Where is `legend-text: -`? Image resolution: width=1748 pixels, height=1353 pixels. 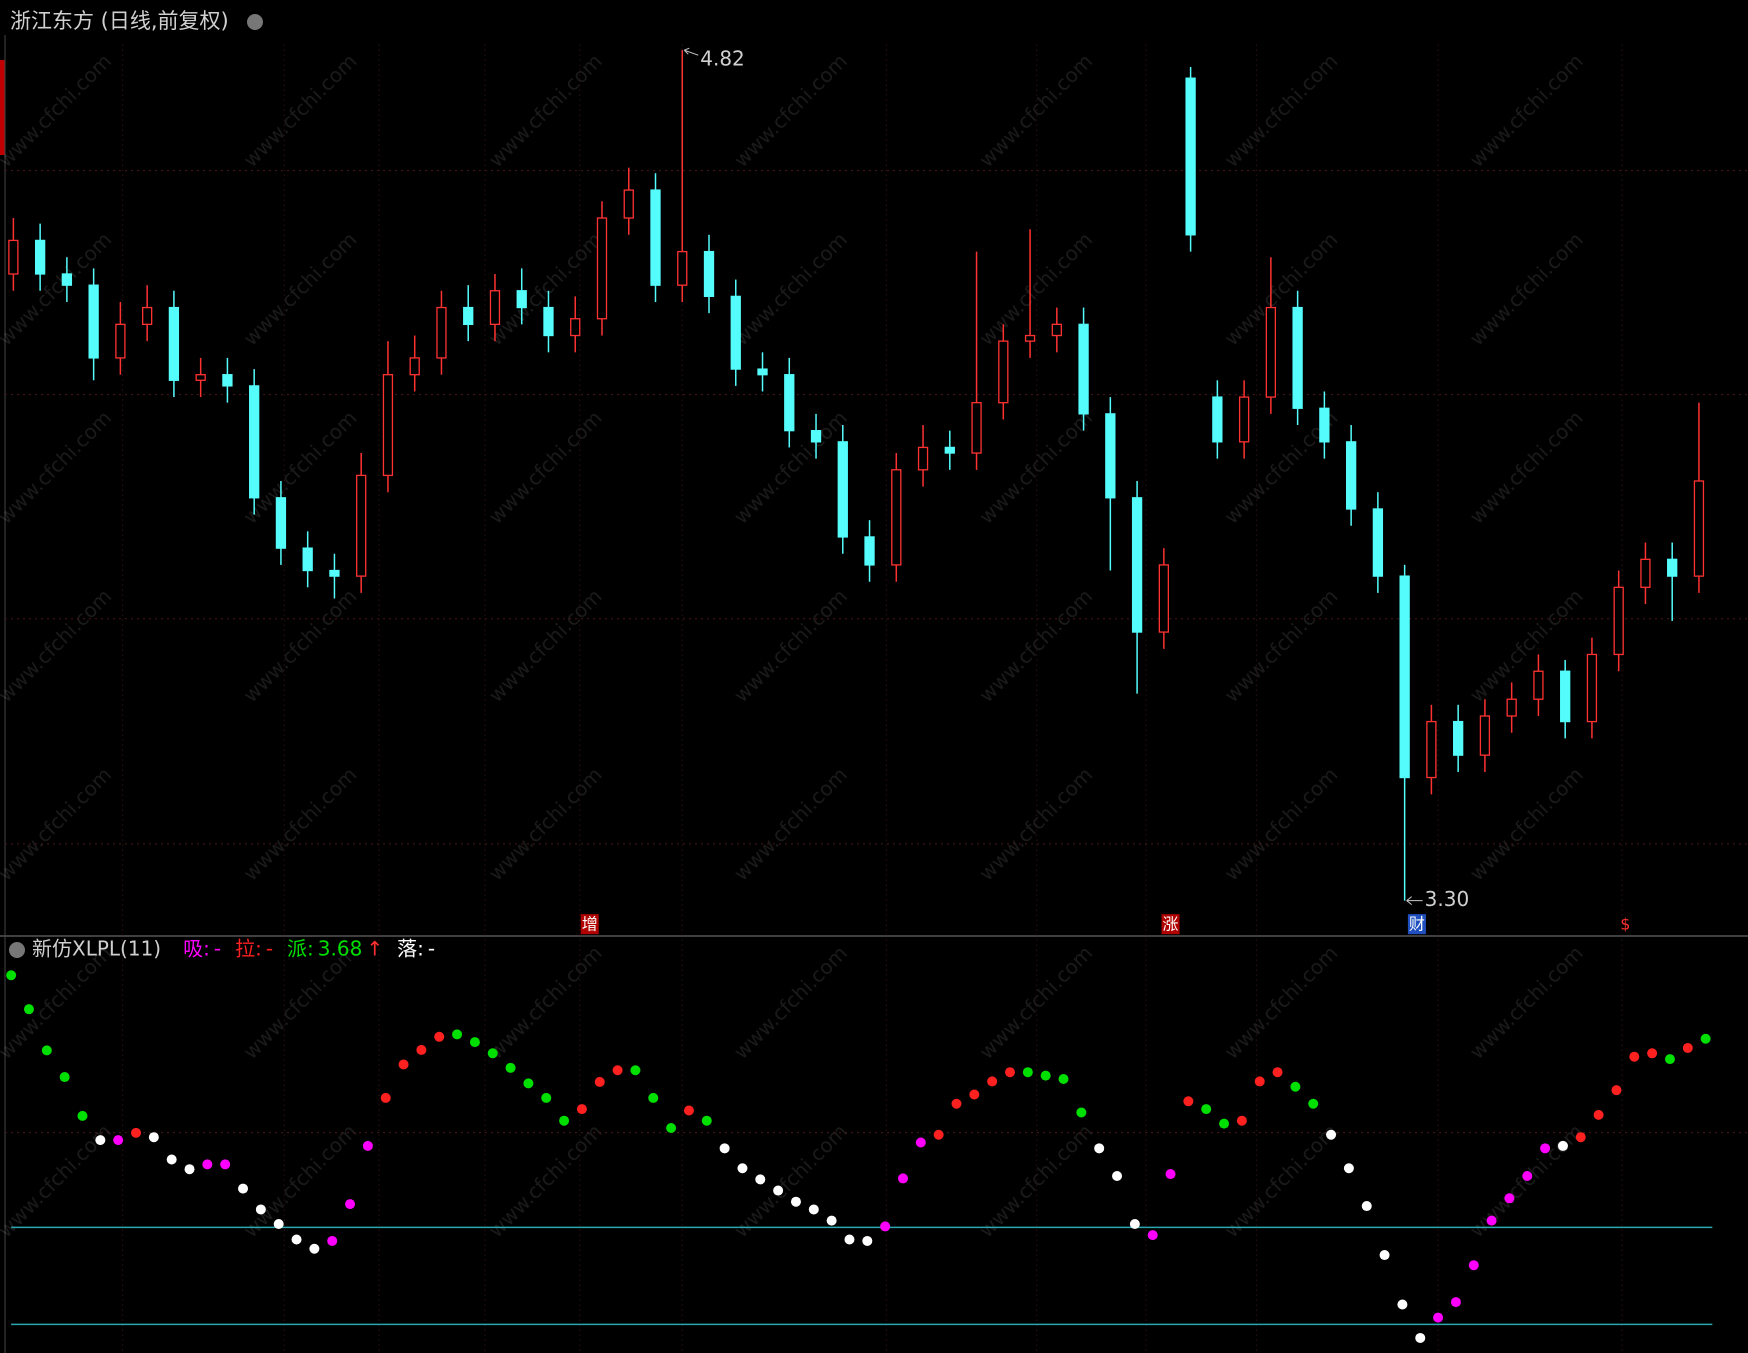 legend-text: - is located at coordinates (269, 949).